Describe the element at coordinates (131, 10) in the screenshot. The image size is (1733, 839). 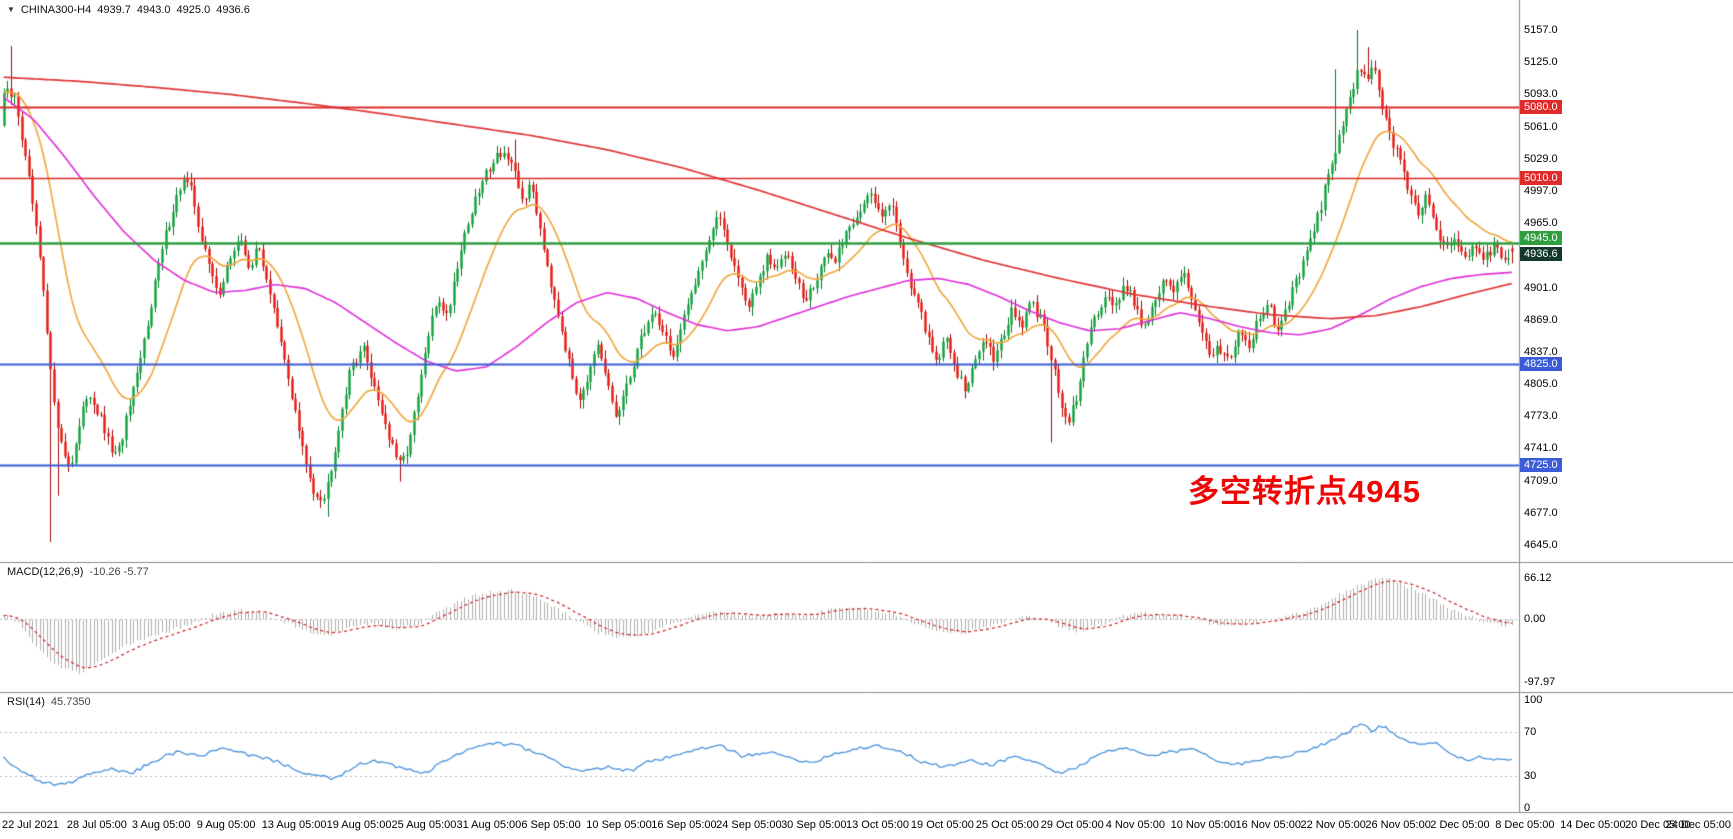
I see `ohlc-readout: ▼ CHINA300-H4 4939.7 4943.0 4925.0 4936.6` at that location.